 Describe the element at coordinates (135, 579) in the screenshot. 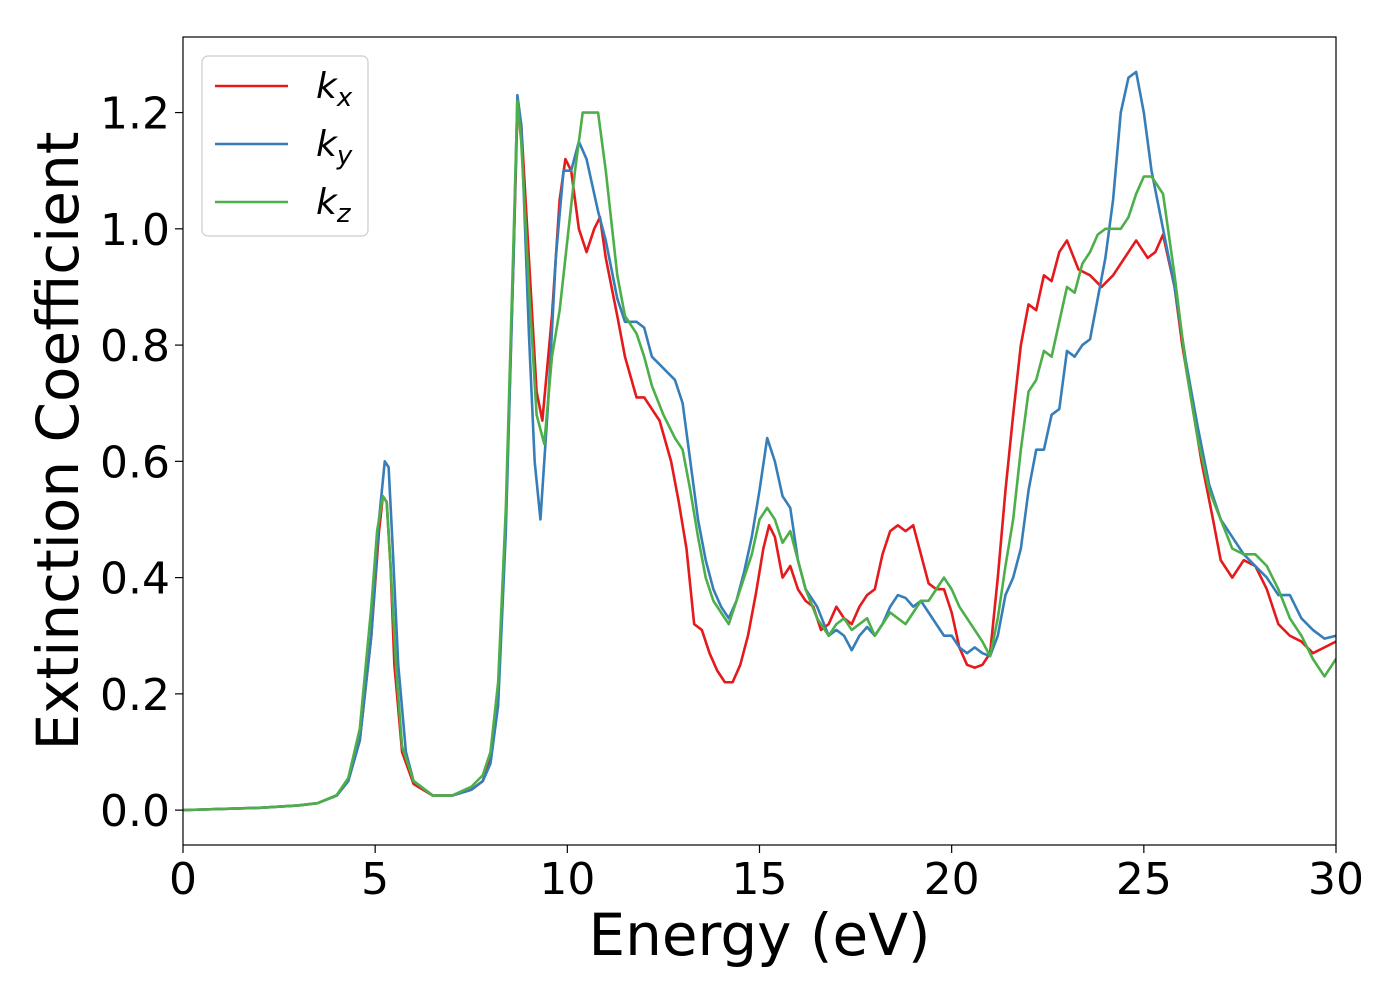

I see `y-tick-label: 0.4` at that location.